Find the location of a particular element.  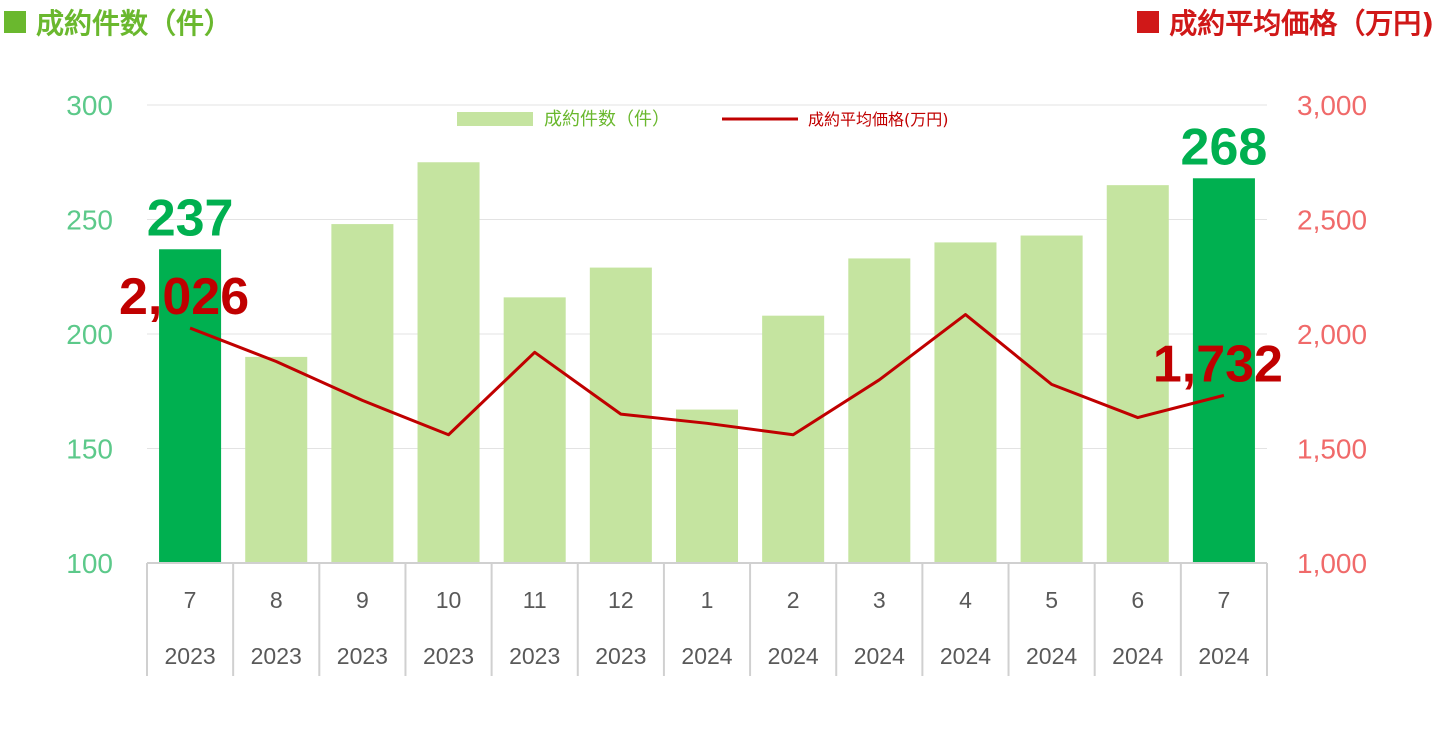

right-axis-title: 成約平均価格（万円) is located at coordinates (1285, 22).